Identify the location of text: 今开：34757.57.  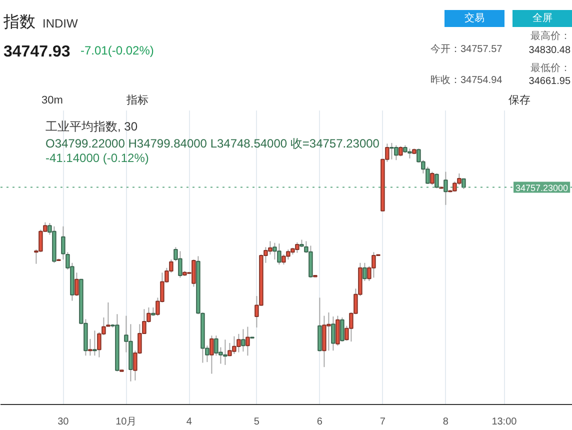
(466, 49).